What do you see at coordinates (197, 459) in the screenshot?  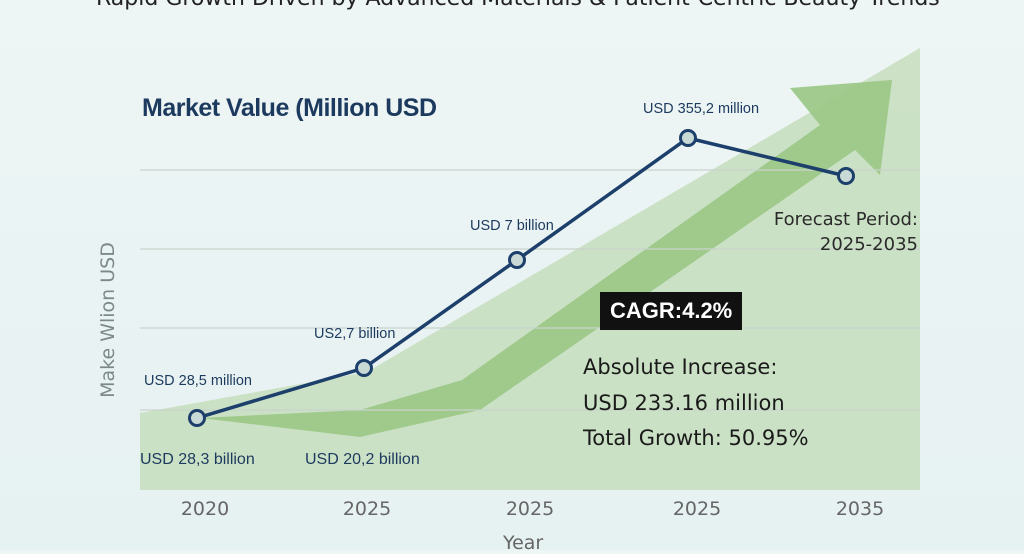 I see `bottom-label: USD 28,3 billion` at bounding box center [197, 459].